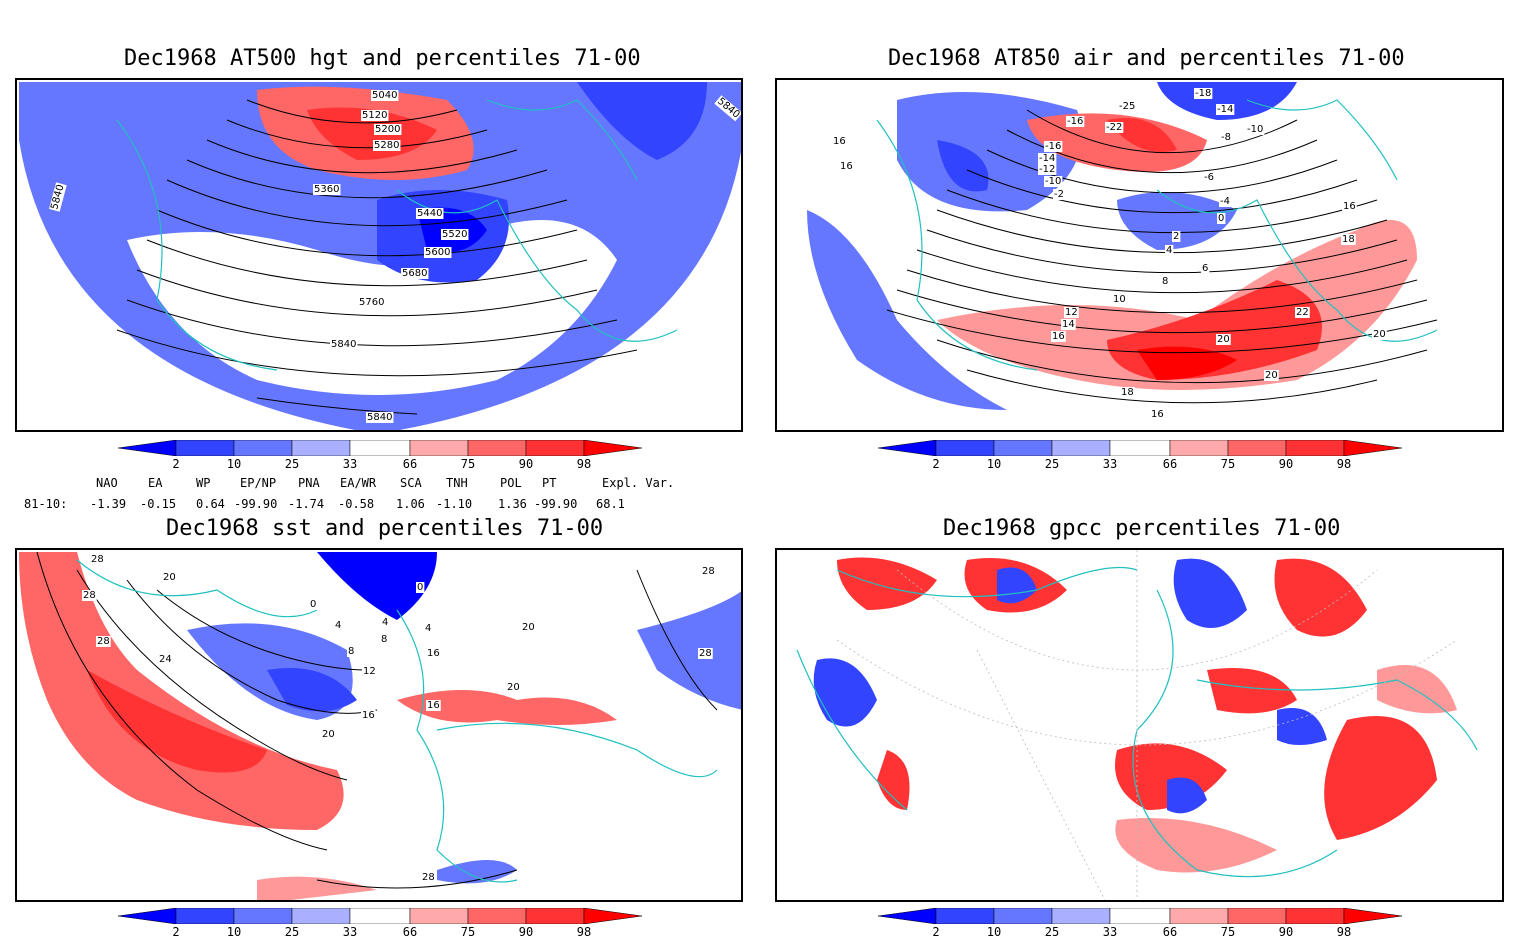 The height and width of the screenshot is (940, 1520). I want to click on colorbar-label: 2, so click(176, 464).